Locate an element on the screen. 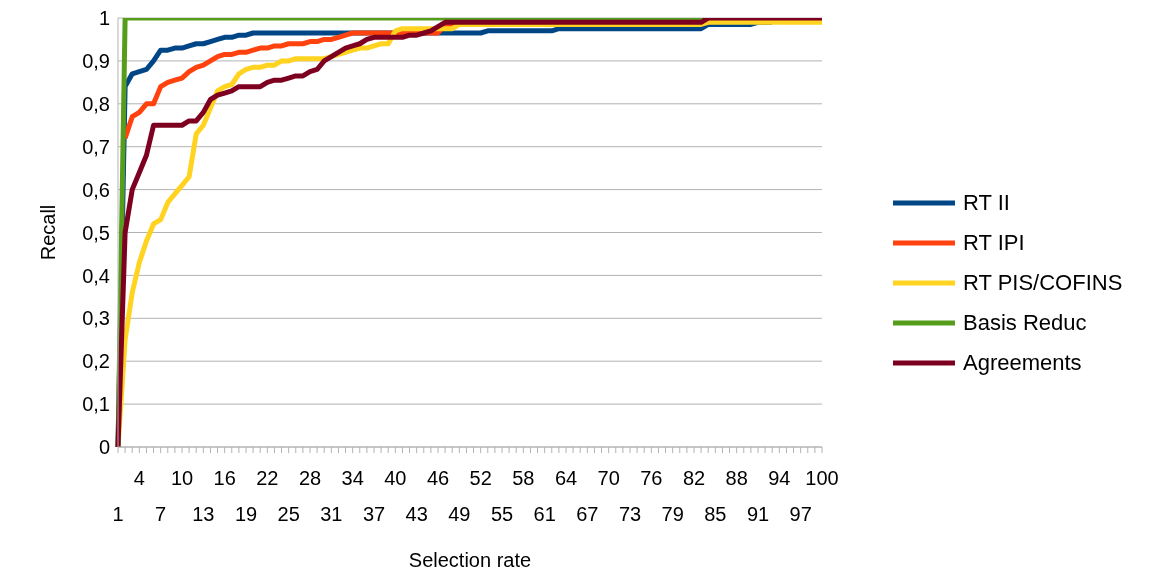 The width and height of the screenshot is (1158, 579). y-tick-label: 0,4 is located at coordinates (96, 275).